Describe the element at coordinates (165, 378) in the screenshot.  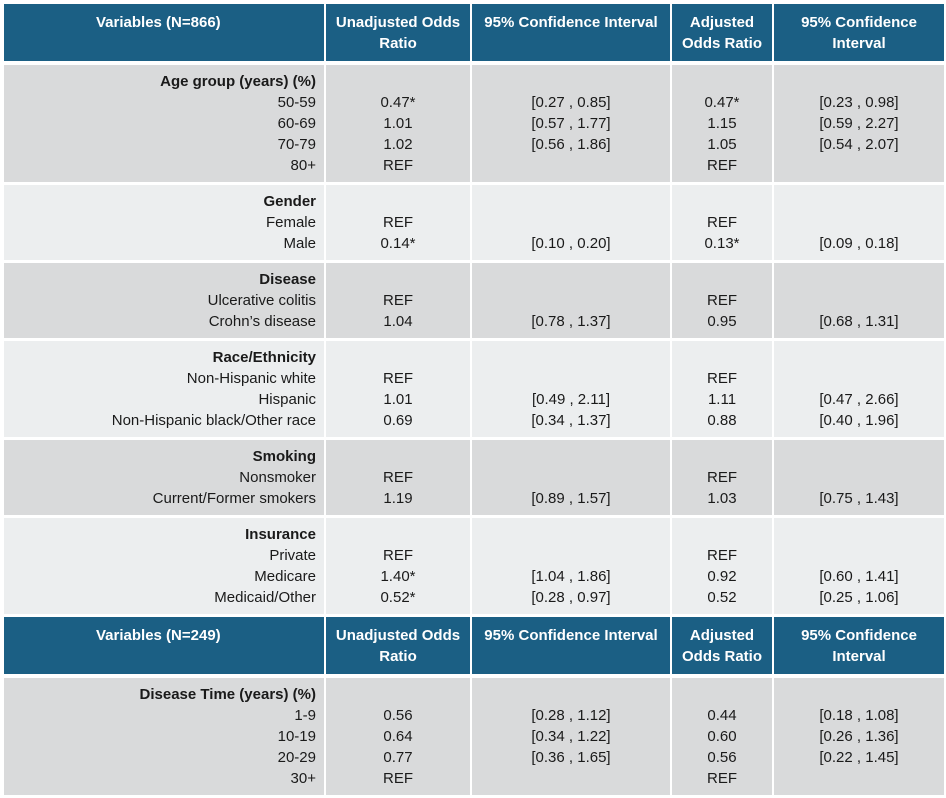
I see `row-label: Non-Hispanic white` at that location.